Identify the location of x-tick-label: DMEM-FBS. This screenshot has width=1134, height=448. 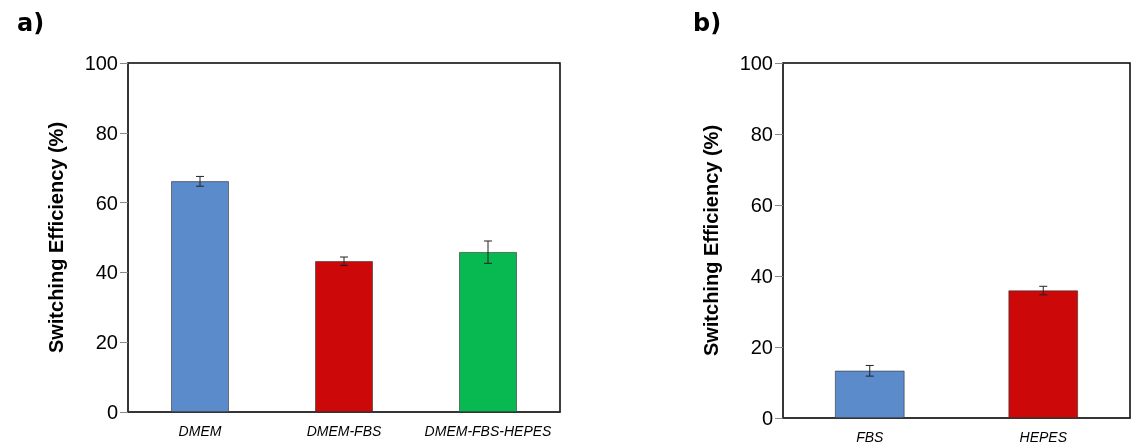
(344, 431).